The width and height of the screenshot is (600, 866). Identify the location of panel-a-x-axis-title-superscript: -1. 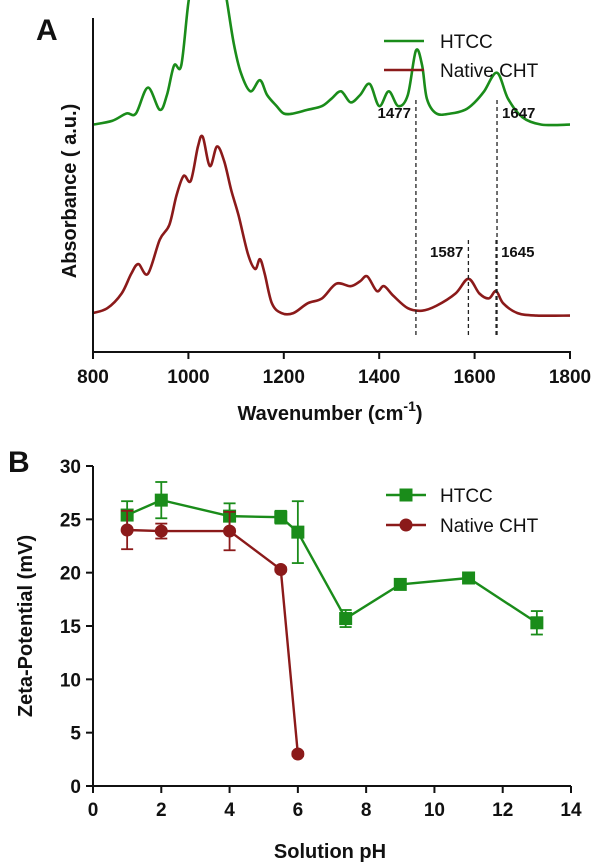
(409, 406).